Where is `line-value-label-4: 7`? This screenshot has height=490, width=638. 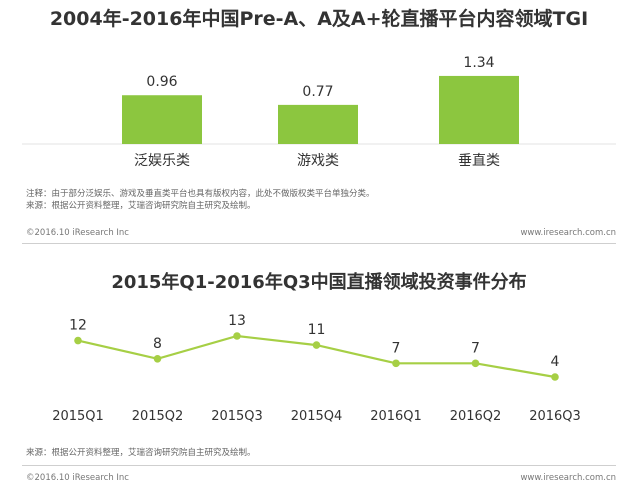 line-value-label-4: 7 is located at coordinates (396, 348).